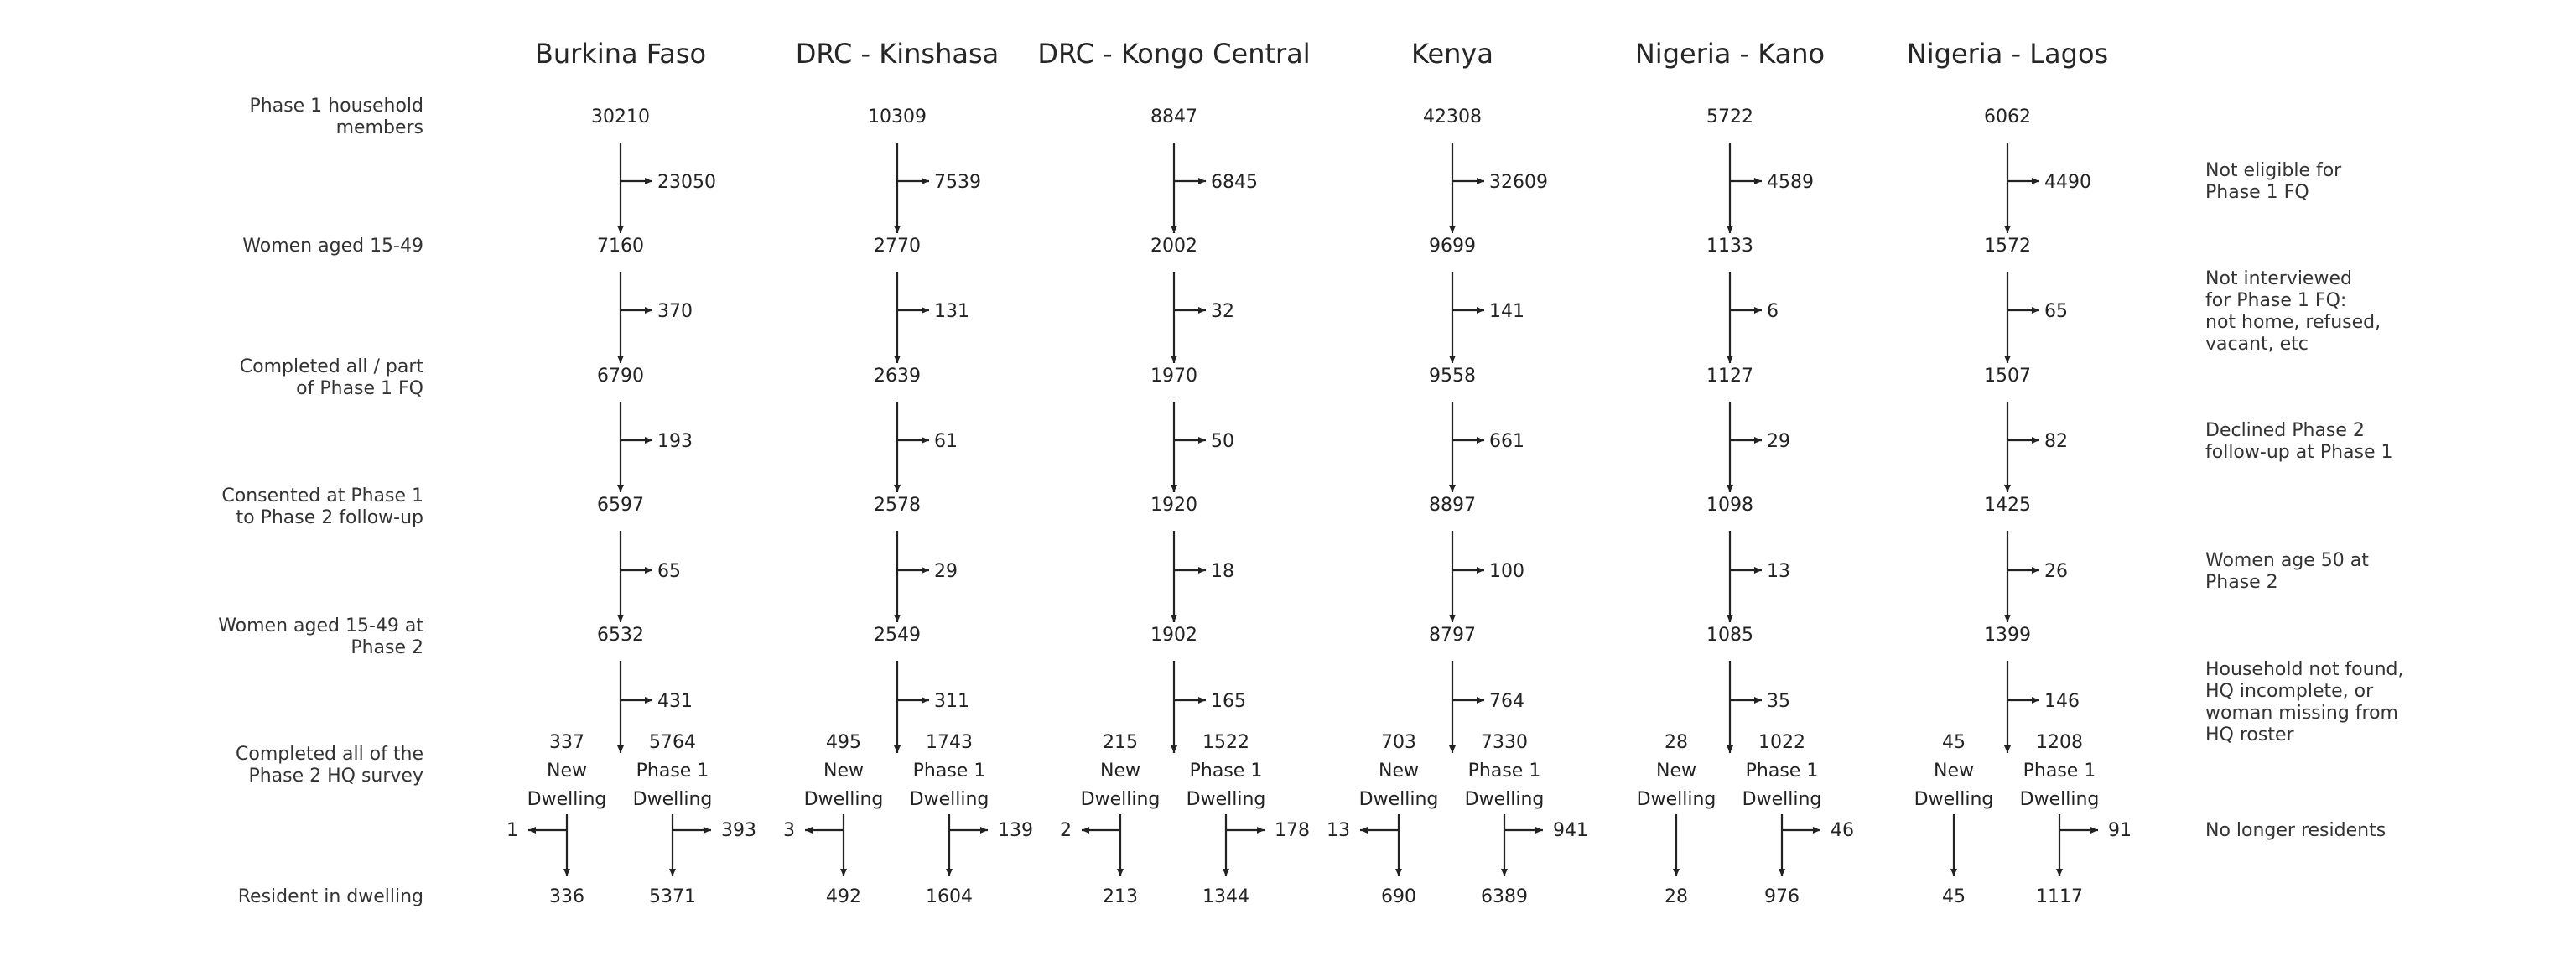  What do you see at coordinates (620, 505) in the screenshot?
I see `stage-value: 6597` at bounding box center [620, 505].